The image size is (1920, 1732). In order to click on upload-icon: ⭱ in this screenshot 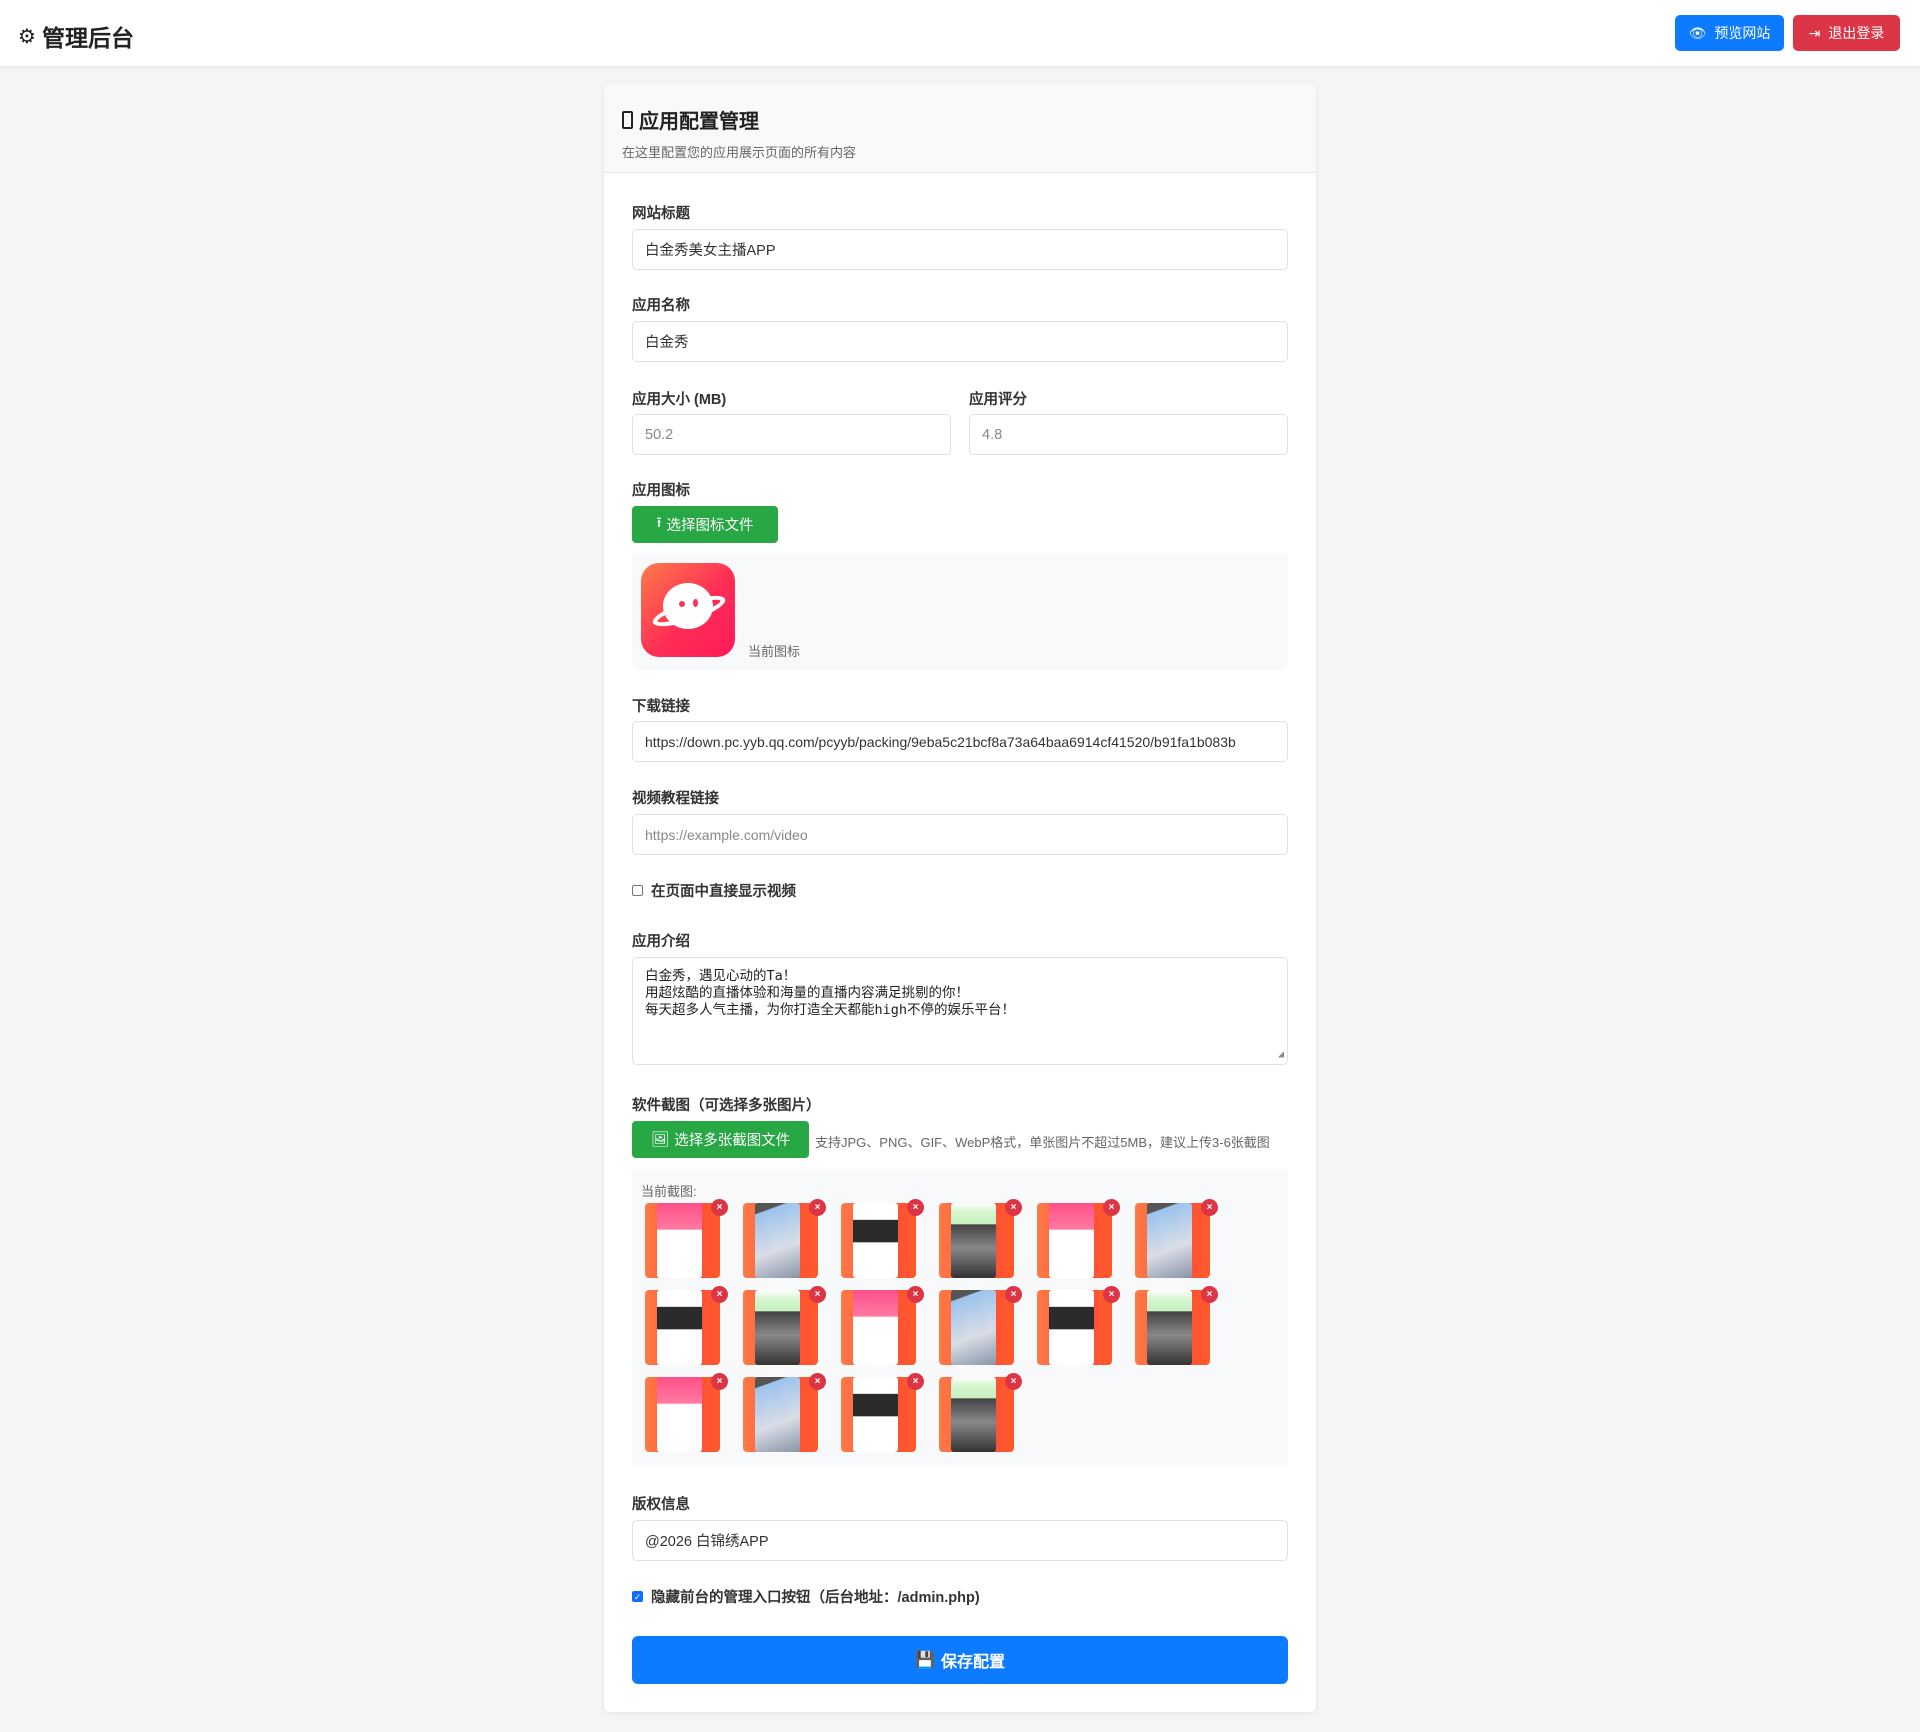, I will do `click(659, 523)`.